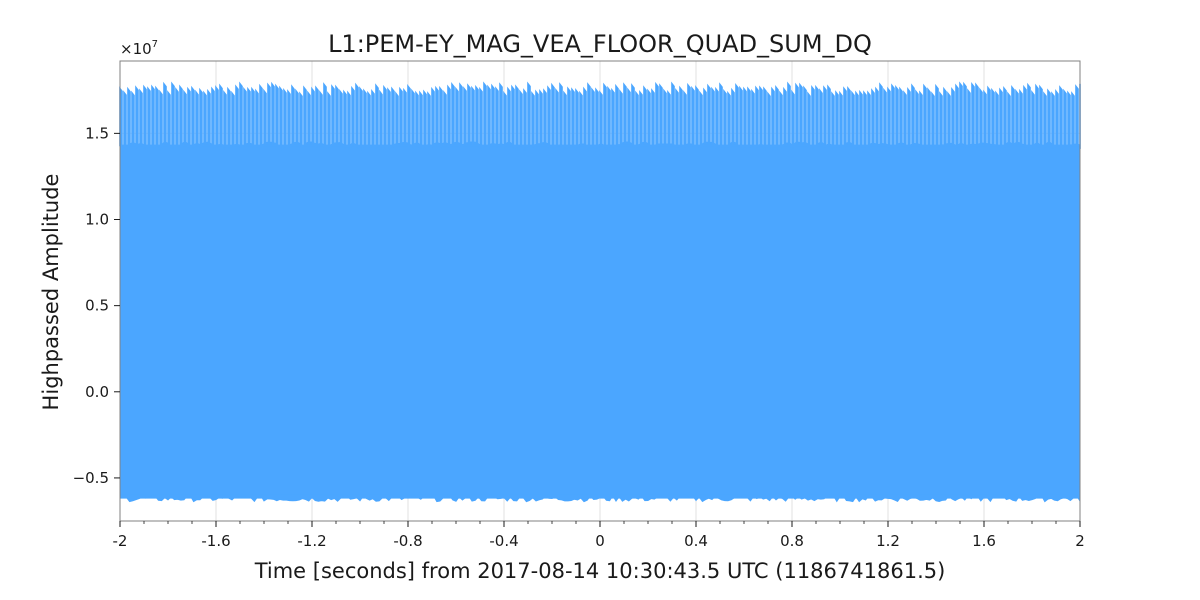 The width and height of the screenshot is (1200, 600). Describe the element at coordinates (600, 44) in the screenshot. I see `chart-title: L1:PEM-EY_MAG_VEA_FLOOR_QUAD_SUM_DQ` at that location.